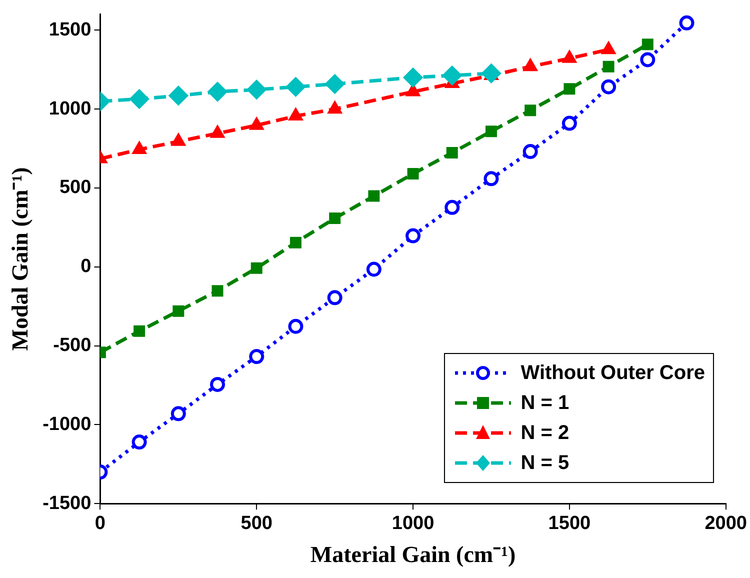 This screenshot has width=750, height=578. What do you see at coordinates (726, 523) in the screenshot?
I see `x-tick-label: 2000` at bounding box center [726, 523].